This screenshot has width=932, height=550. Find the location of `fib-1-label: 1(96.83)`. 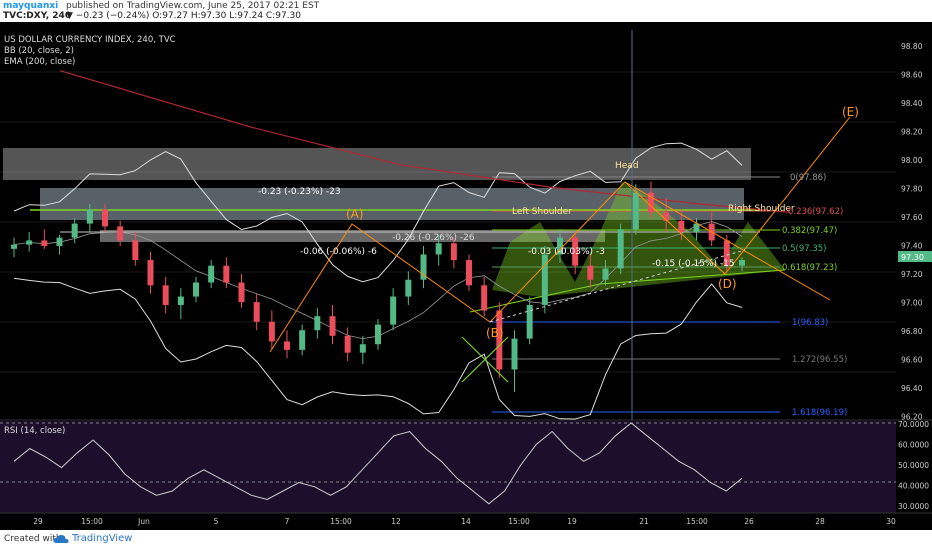

fib-1-label: 1(96.83) is located at coordinates (810, 323).